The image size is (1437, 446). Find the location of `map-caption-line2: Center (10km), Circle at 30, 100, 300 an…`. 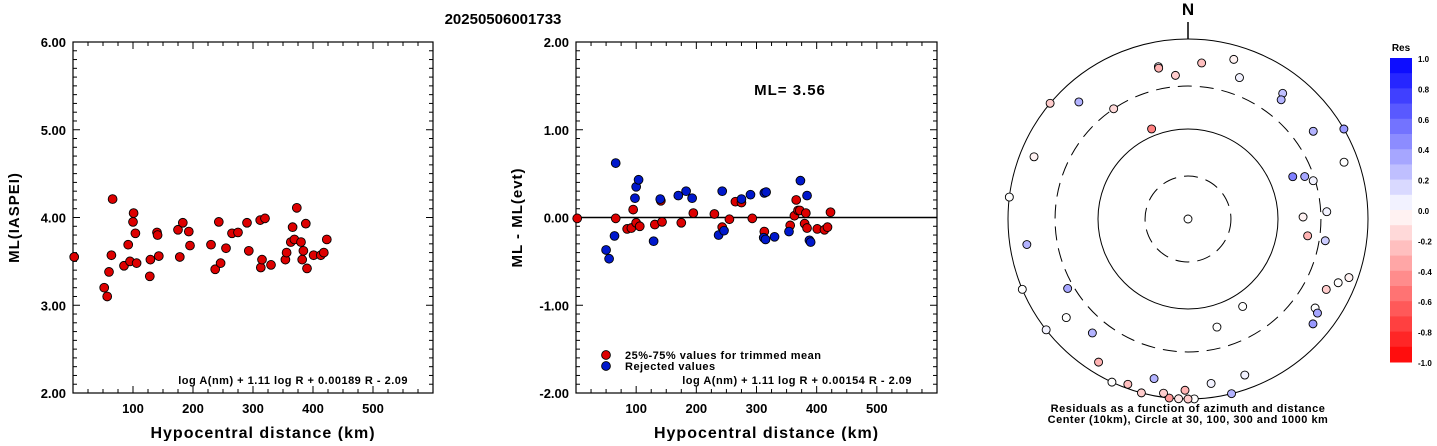

map-caption-line2: Center (10km), Circle at 30, 100, 300 an… is located at coordinates (1188, 420).